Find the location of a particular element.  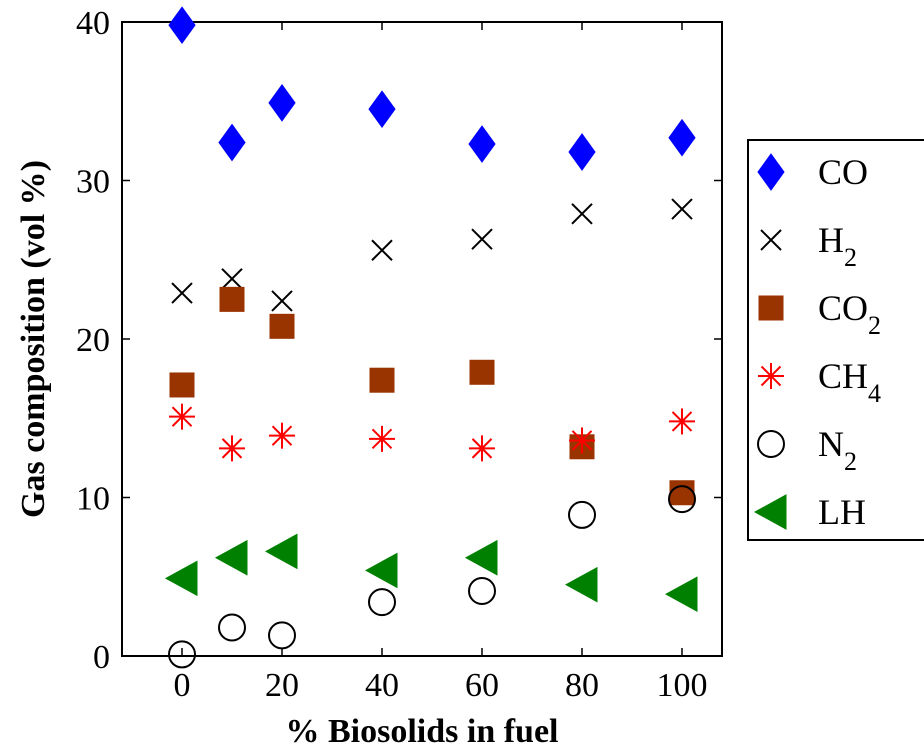

legend-box is located at coordinates (835, 340).